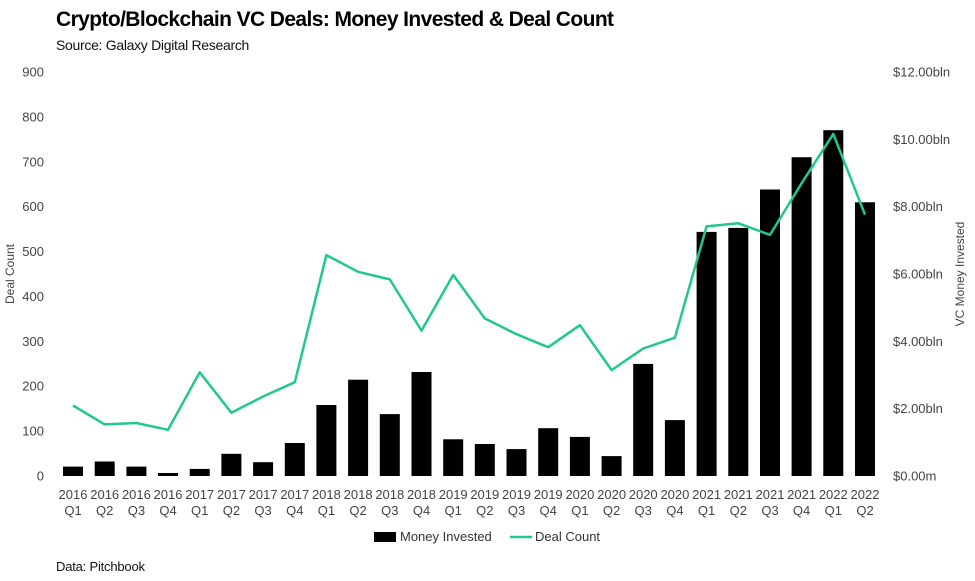  I want to click on chart-subtitle: Source: Galaxy Digital Research, so click(153, 45).